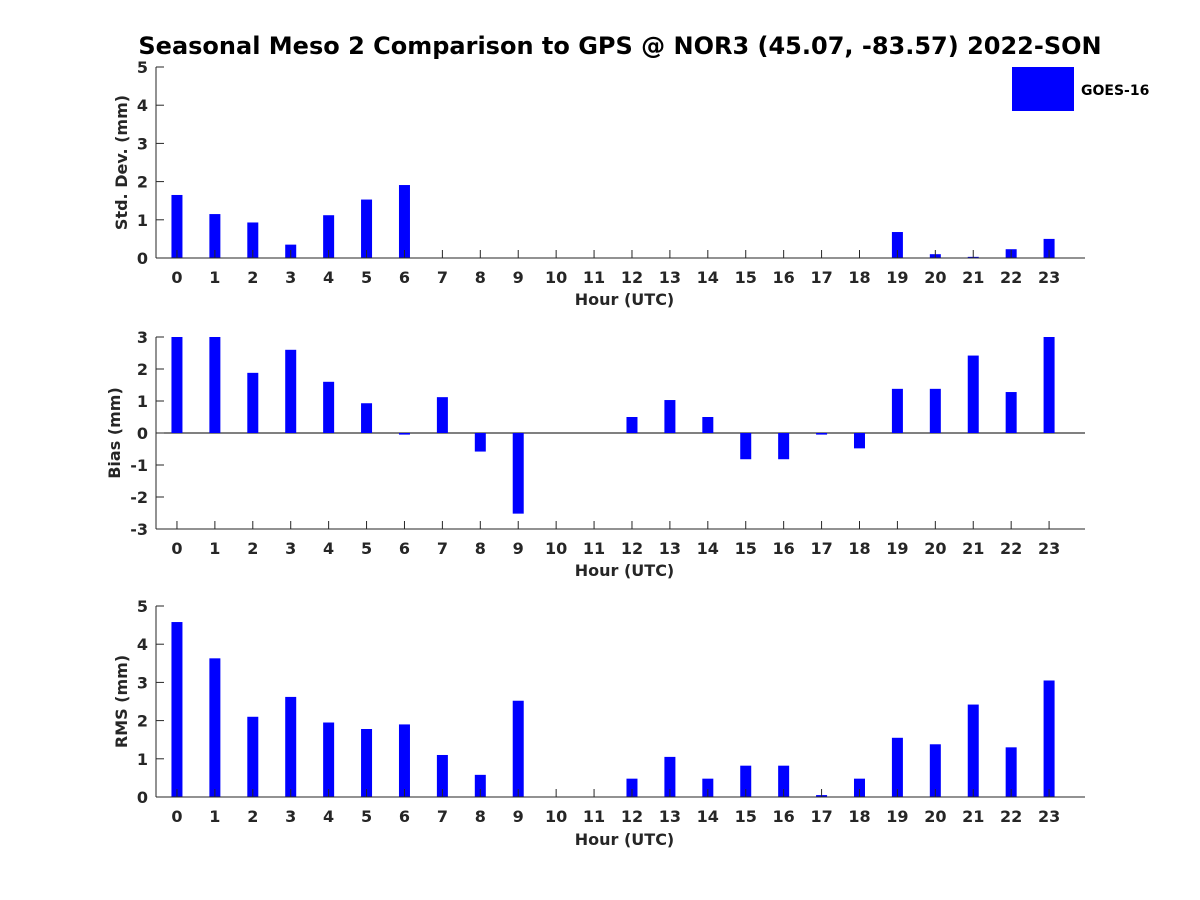  I want to click on legend-swatch, so click(1043, 89).